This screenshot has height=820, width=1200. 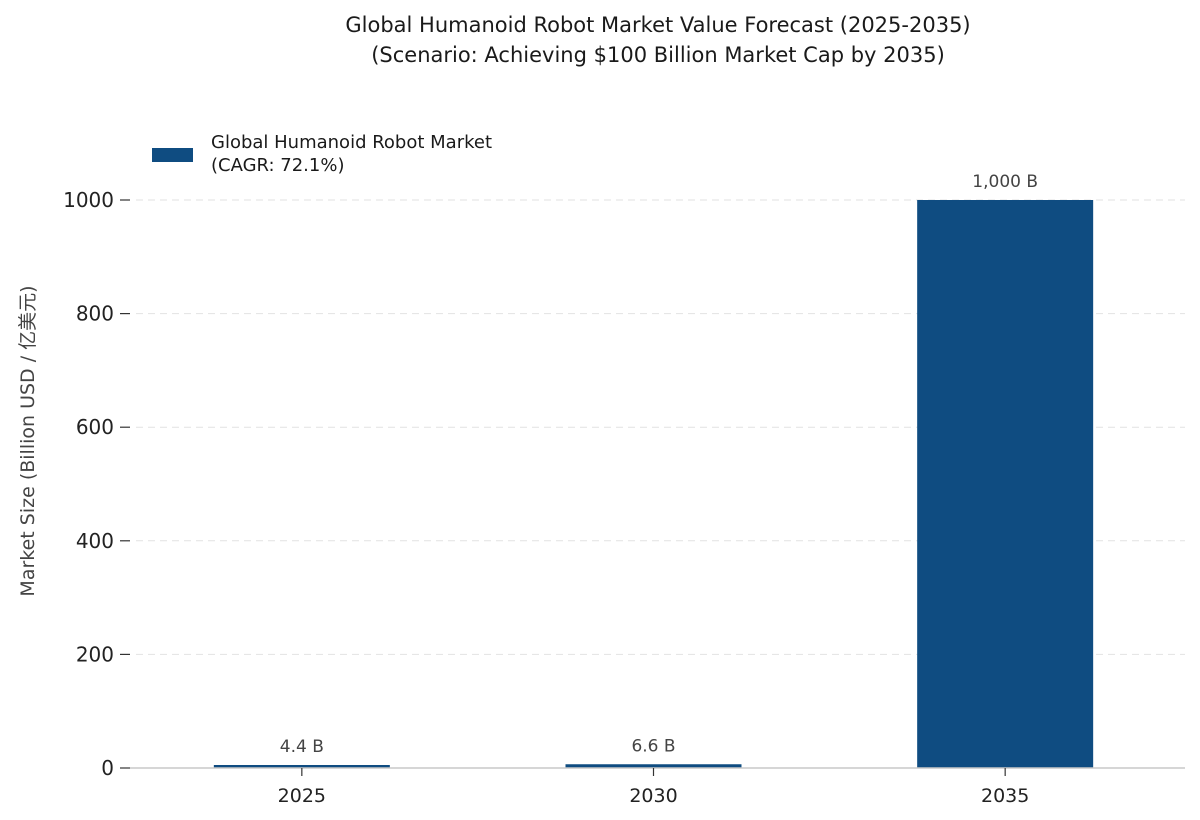 What do you see at coordinates (653, 796) in the screenshot?
I see `x-tick-label-2030: 2030` at bounding box center [653, 796].